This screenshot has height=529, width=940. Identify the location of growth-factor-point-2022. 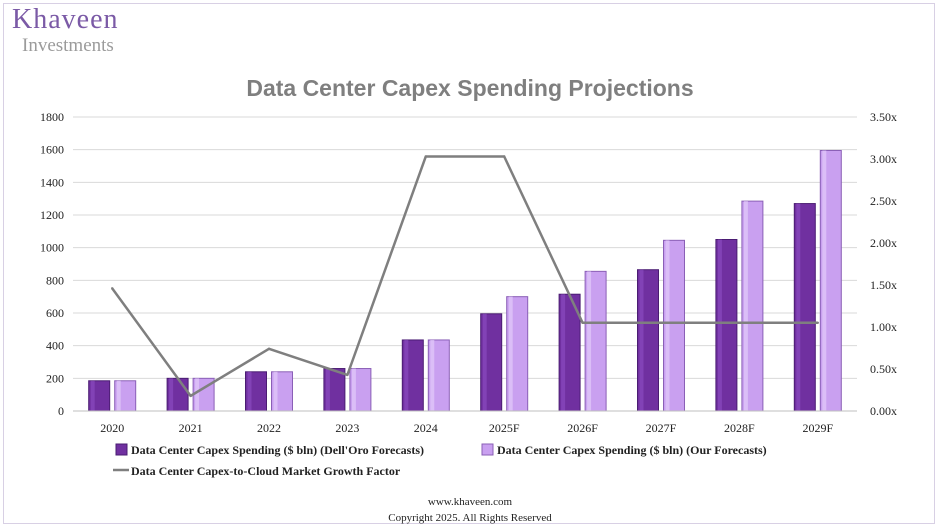
(269, 349).